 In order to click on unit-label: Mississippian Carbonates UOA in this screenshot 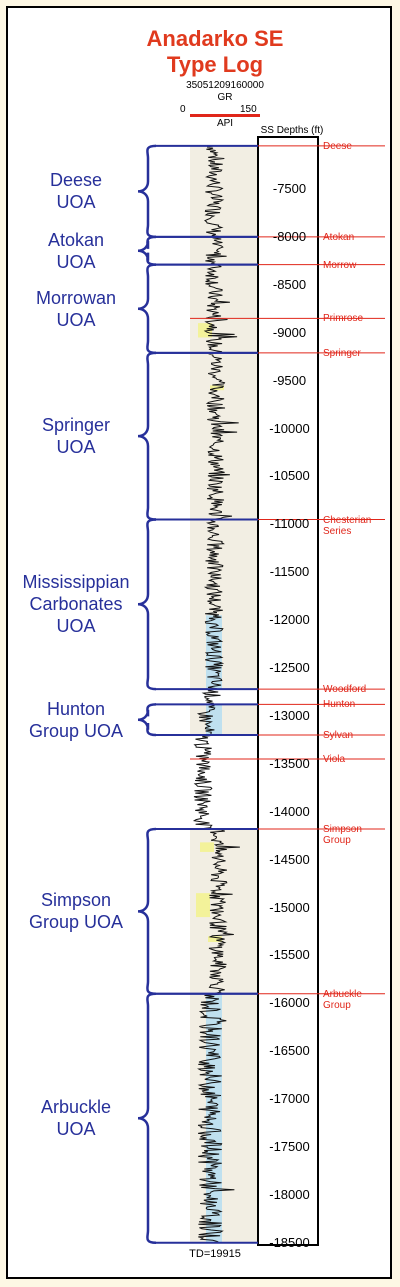, I will do `click(76, 604)`.